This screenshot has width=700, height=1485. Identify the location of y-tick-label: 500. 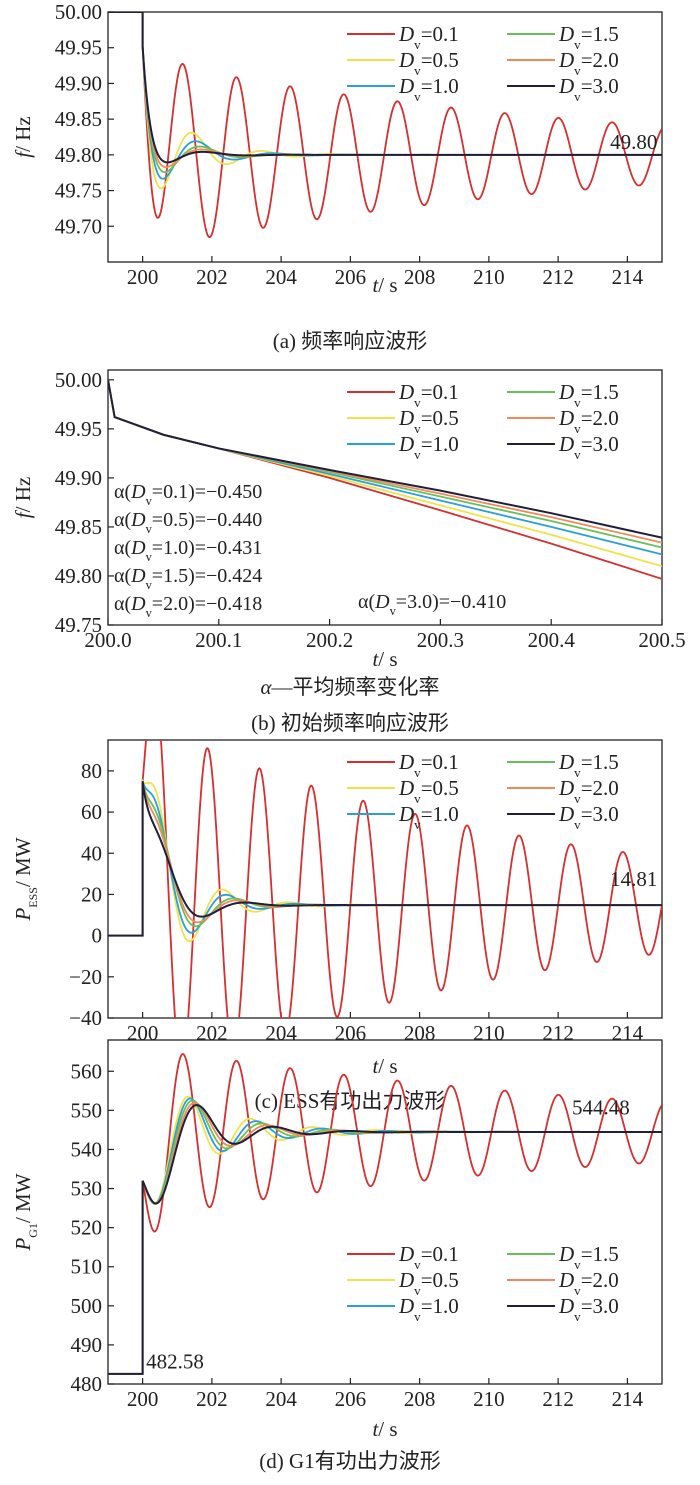
(87, 1306).